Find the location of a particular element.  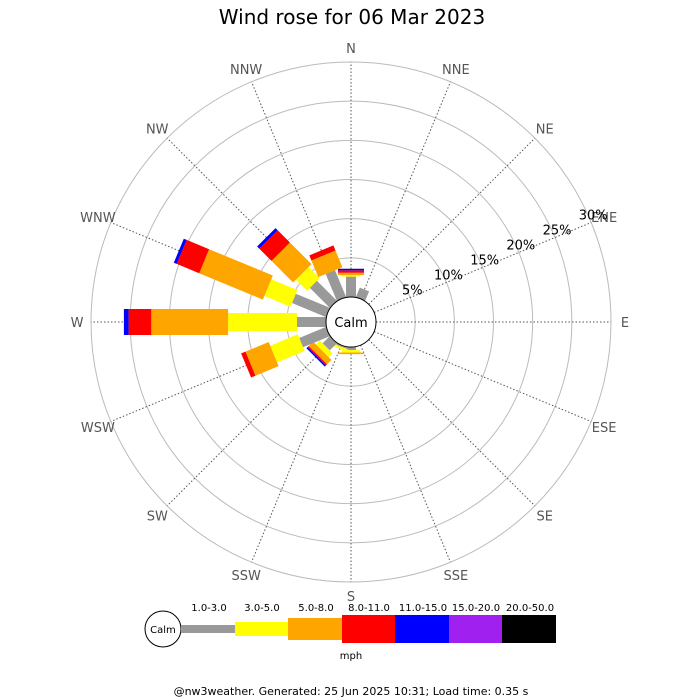

calm-circle is located at coordinates (351, 322).